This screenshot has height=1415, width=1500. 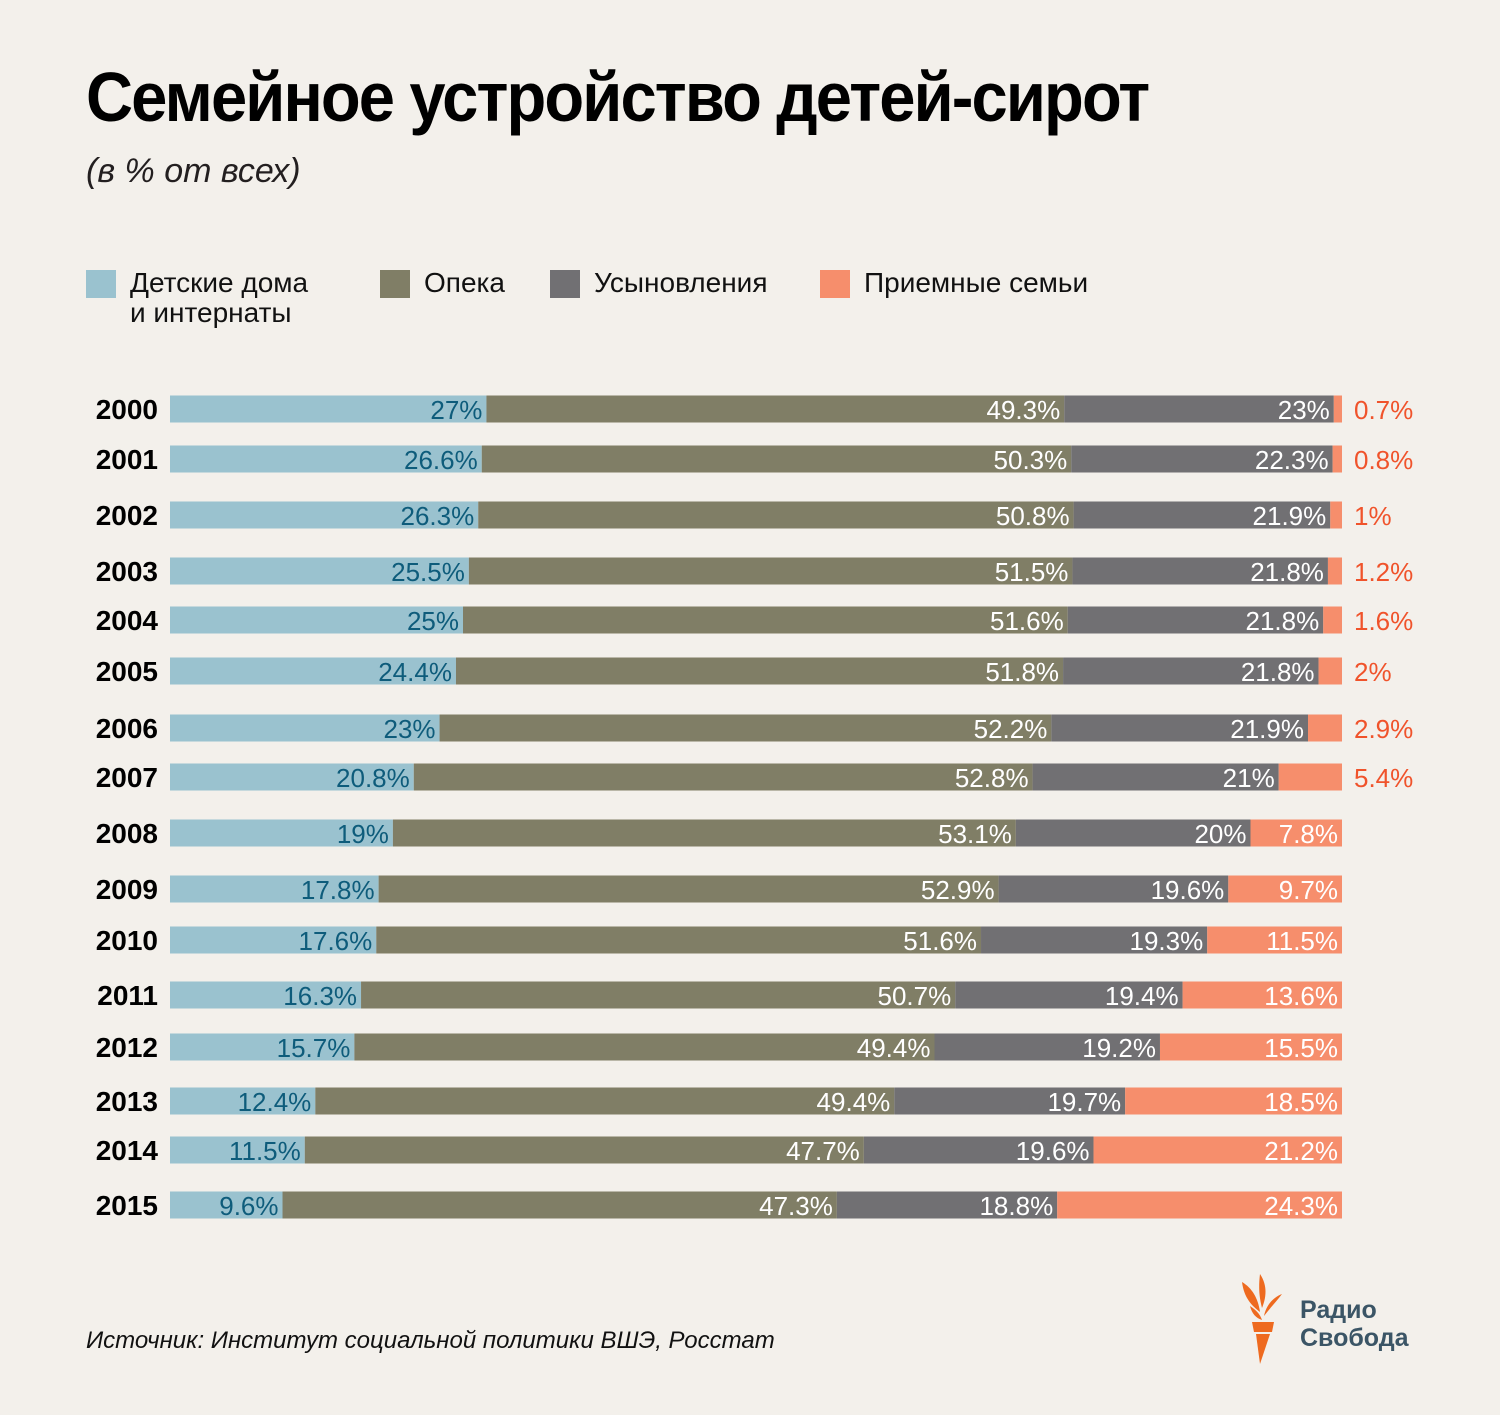 What do you see at coordinates (193, 171) in the screenshot?
I see `chart-subtitle: (в % от всех)` at bounding box center [193, 171].